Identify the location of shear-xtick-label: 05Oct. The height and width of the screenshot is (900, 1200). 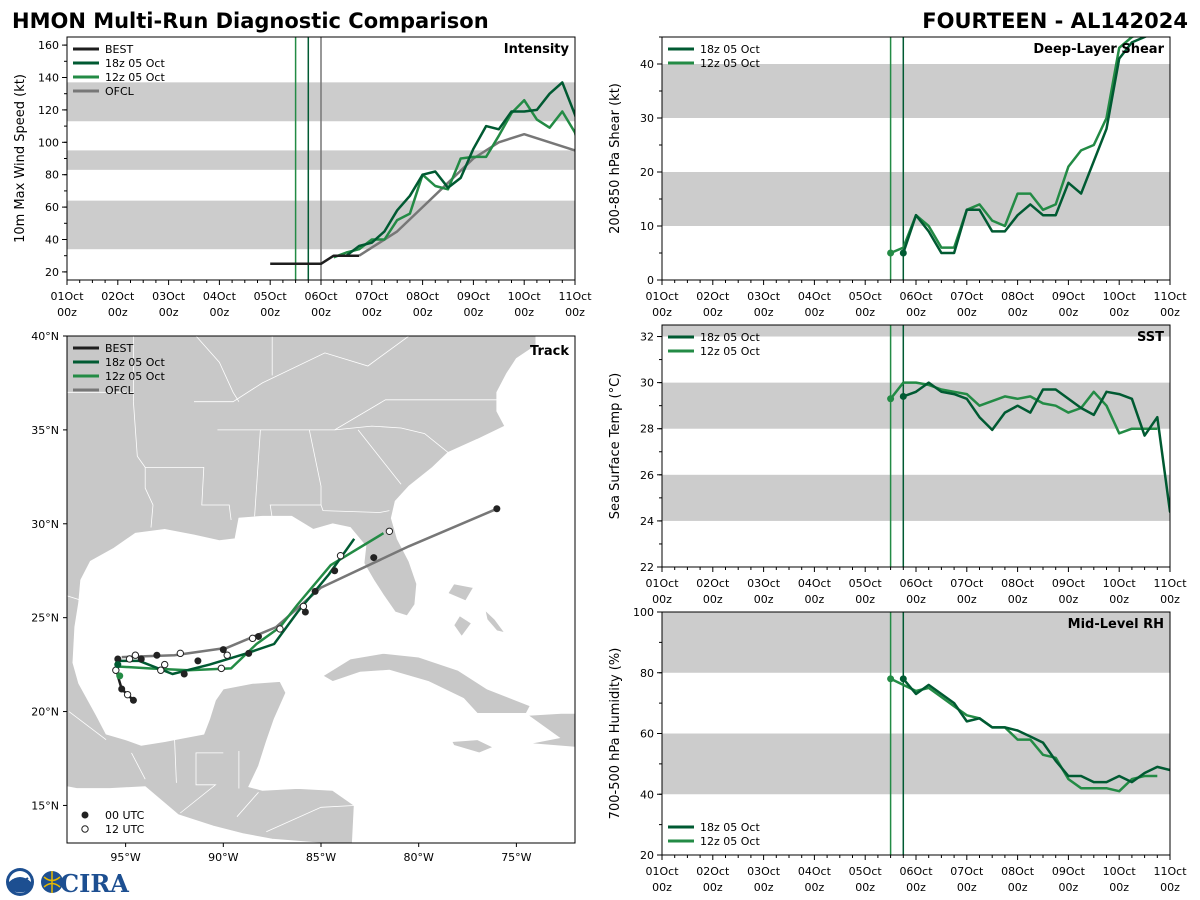
(866, 296).